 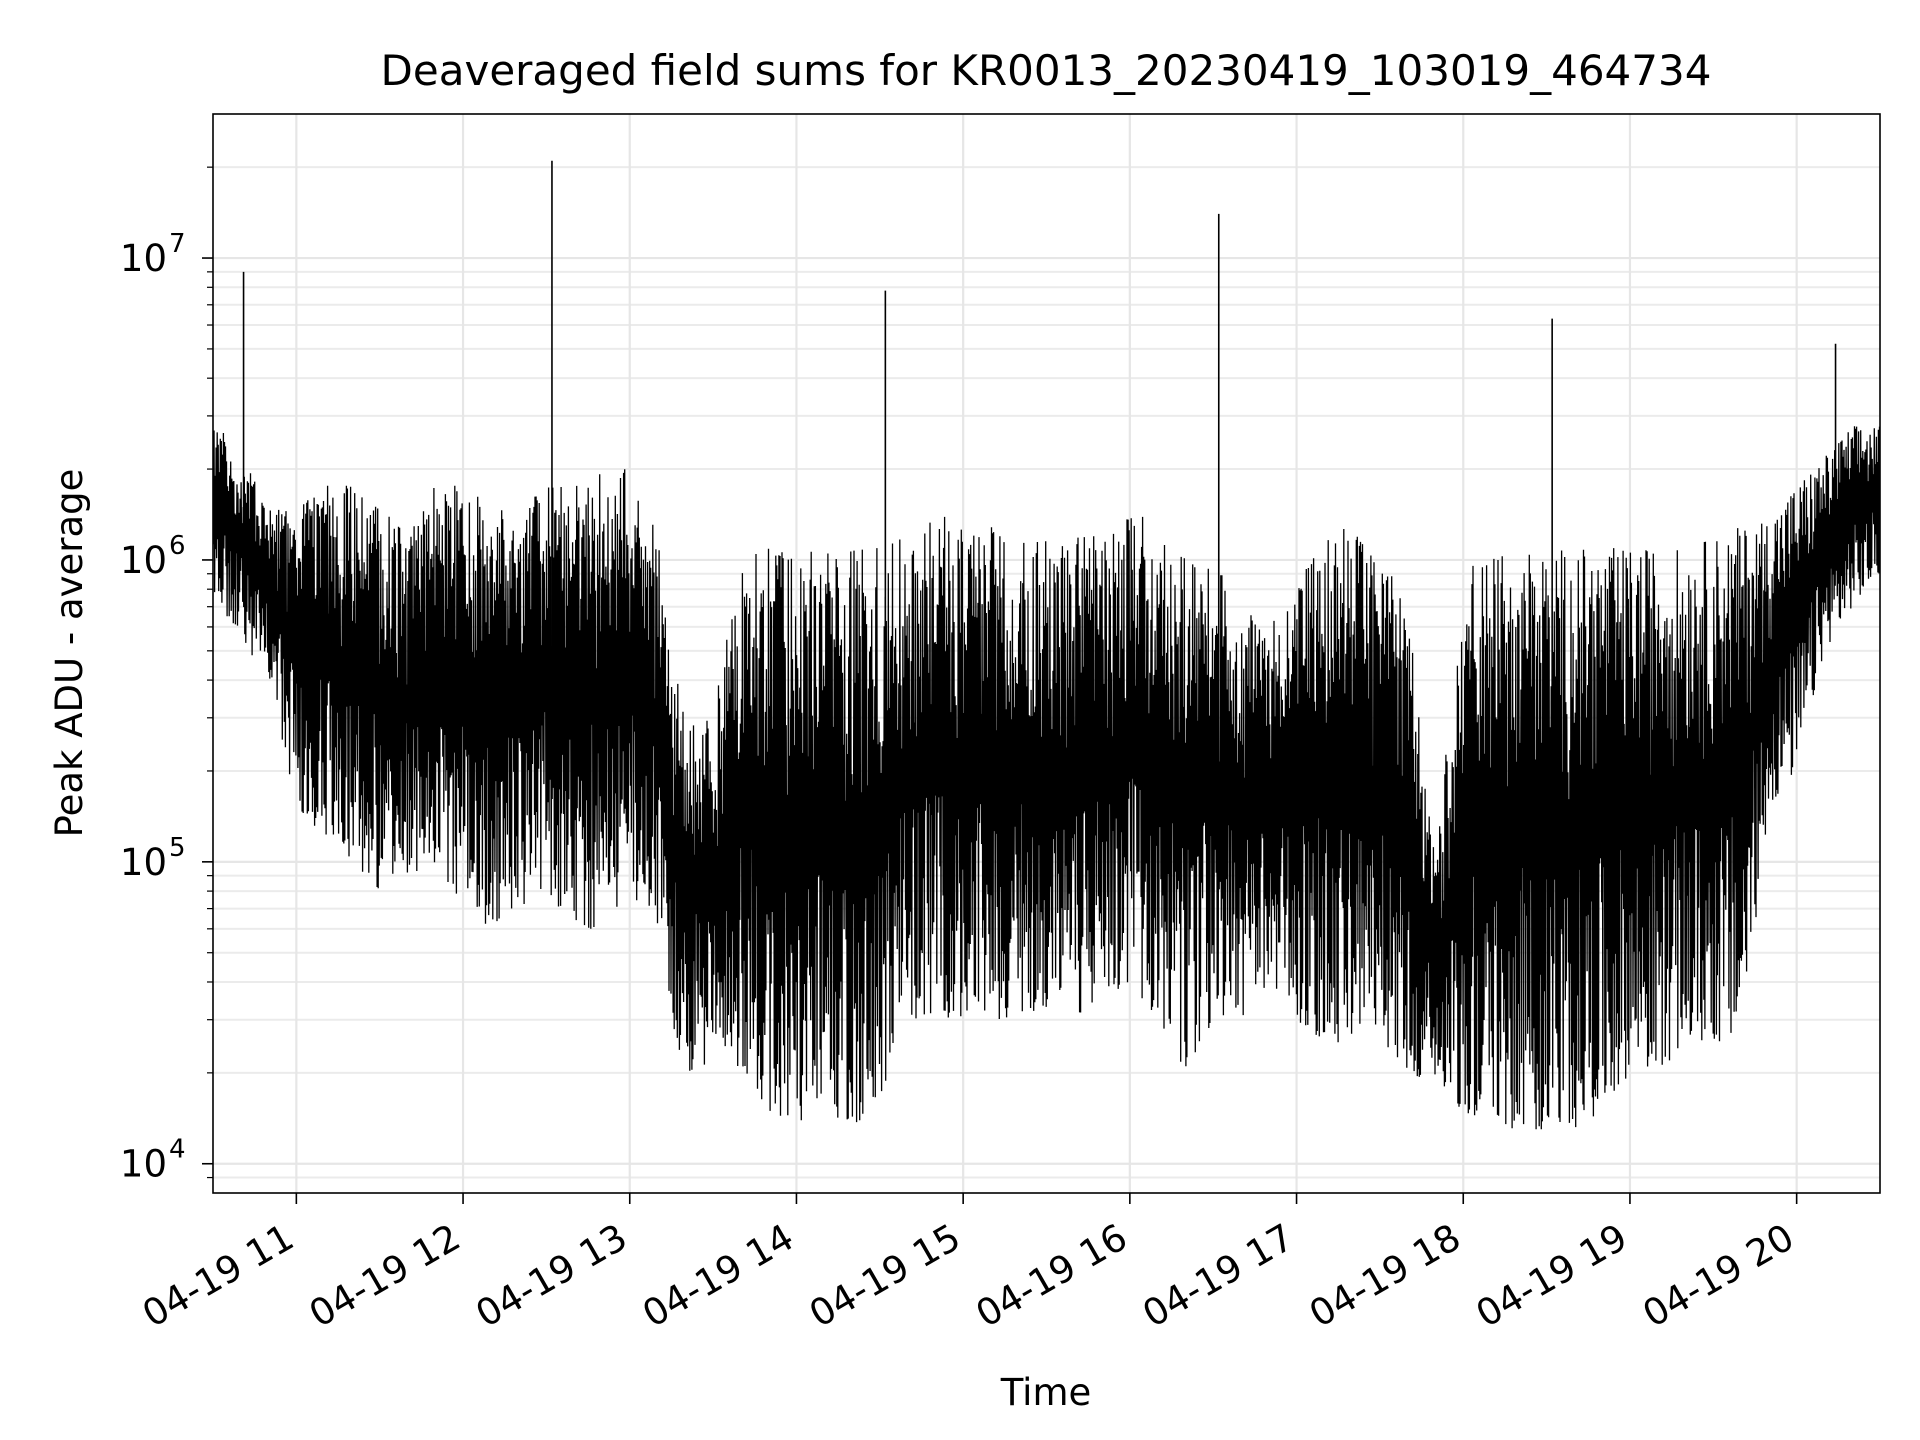 What do you see at coordinates (177, 848) in the screenshot?
I see `y-tick-exponent: 5` at bounding box center [177, 848].